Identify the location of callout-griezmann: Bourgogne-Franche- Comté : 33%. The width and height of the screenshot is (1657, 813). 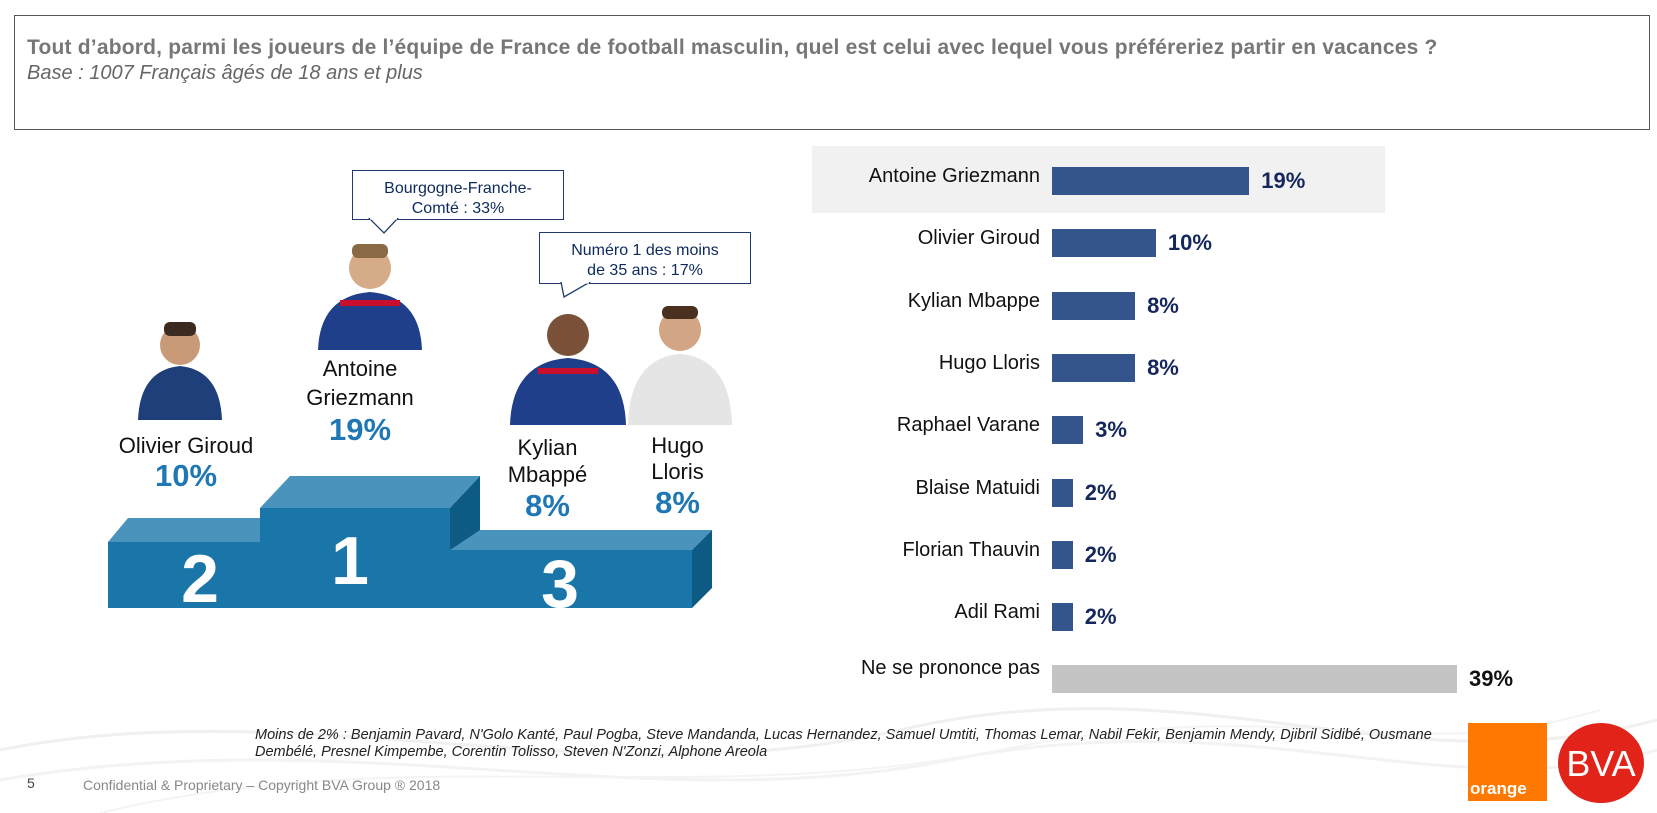
(458, 195).